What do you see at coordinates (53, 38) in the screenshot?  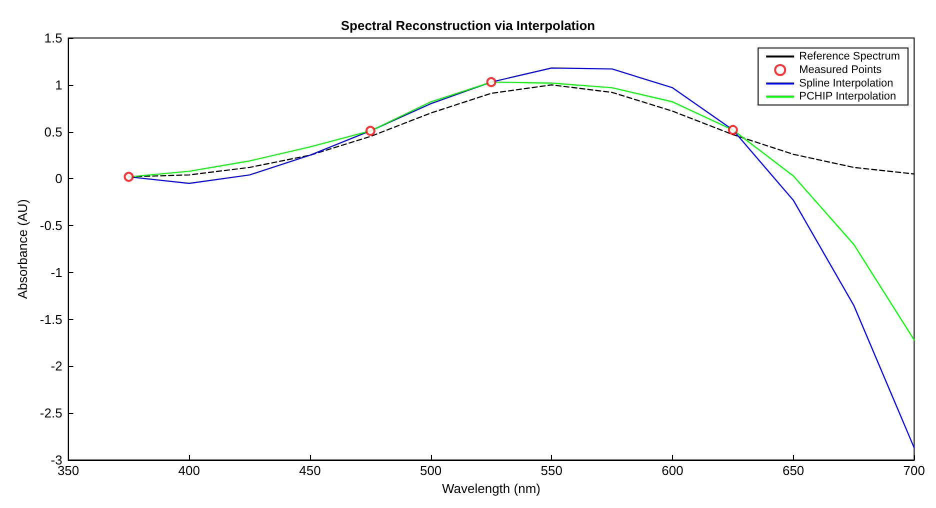 I see `y-tick-label: 1.5` at bounding box center [53, 38].